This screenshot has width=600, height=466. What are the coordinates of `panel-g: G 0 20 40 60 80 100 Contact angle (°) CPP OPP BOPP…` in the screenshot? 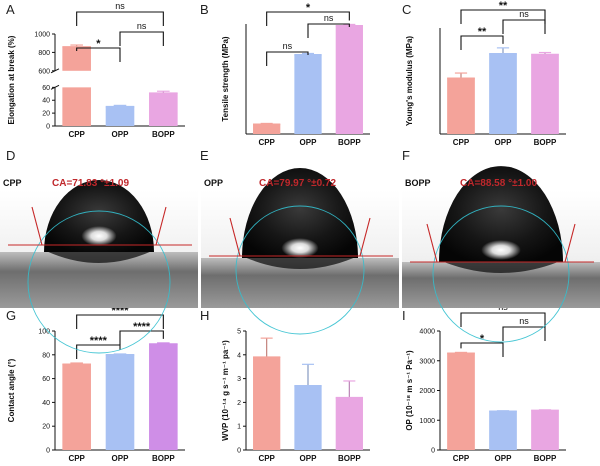 It's located at (95, 384).